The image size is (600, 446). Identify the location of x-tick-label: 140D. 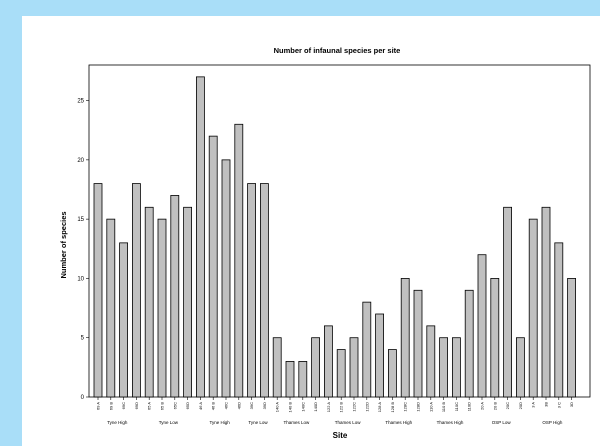
(315, 407).